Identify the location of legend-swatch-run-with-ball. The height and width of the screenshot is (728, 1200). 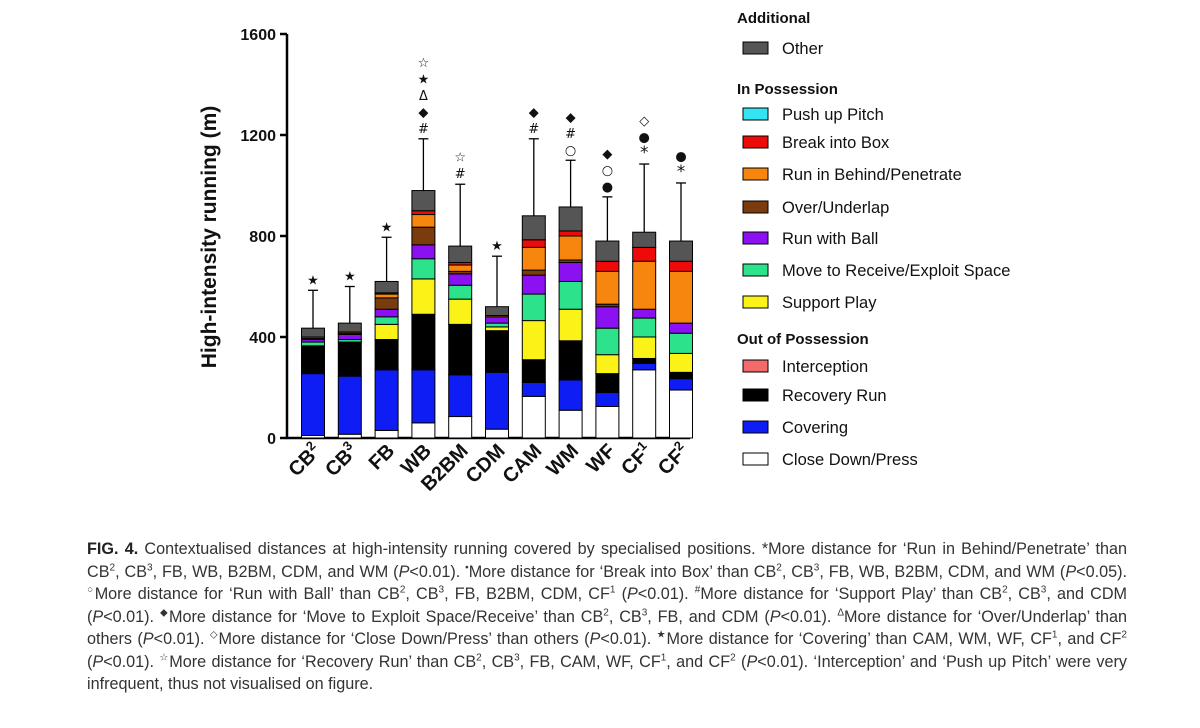
(755, 238).